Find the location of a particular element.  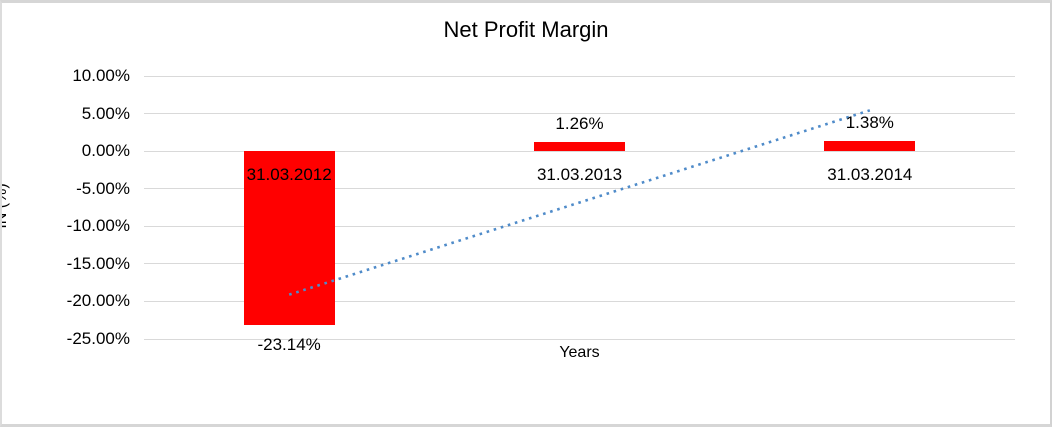

y-tick-label: 0.00% is located at coordinates (105, 151).